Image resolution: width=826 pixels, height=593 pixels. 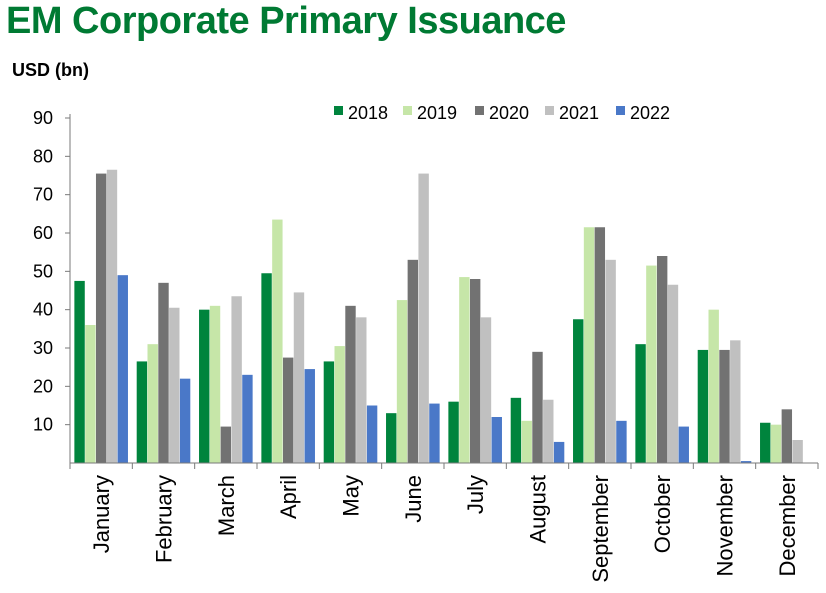 What do you see at coordinates (288, 410) in the screenshot?
I see `bar-2020-april` at bounding box center [288, 410].